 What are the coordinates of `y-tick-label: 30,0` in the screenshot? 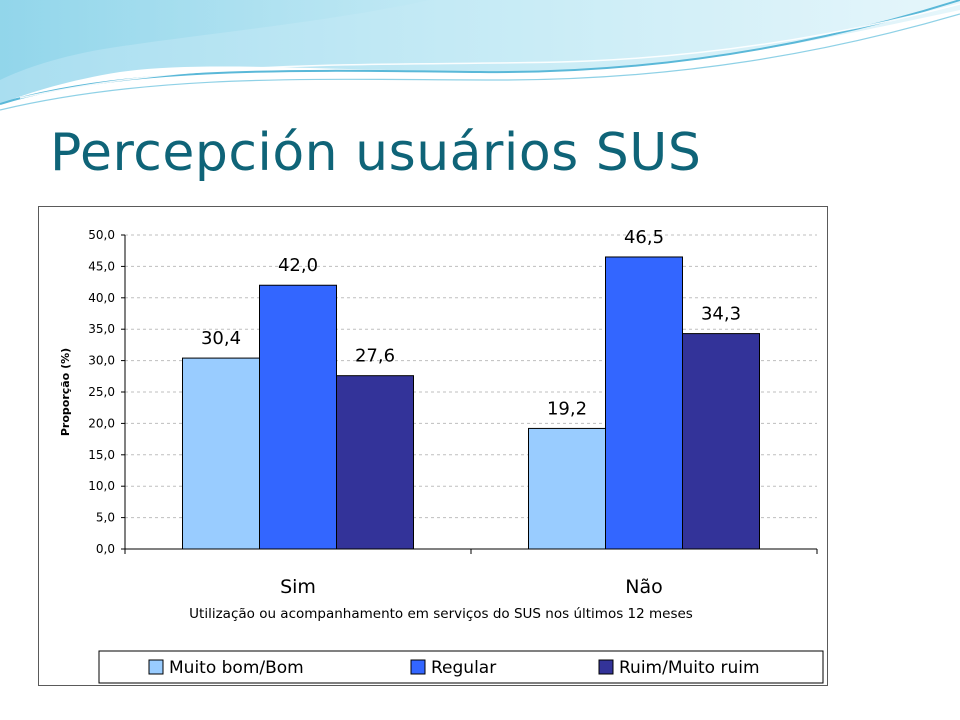 It's located at (101, 361).